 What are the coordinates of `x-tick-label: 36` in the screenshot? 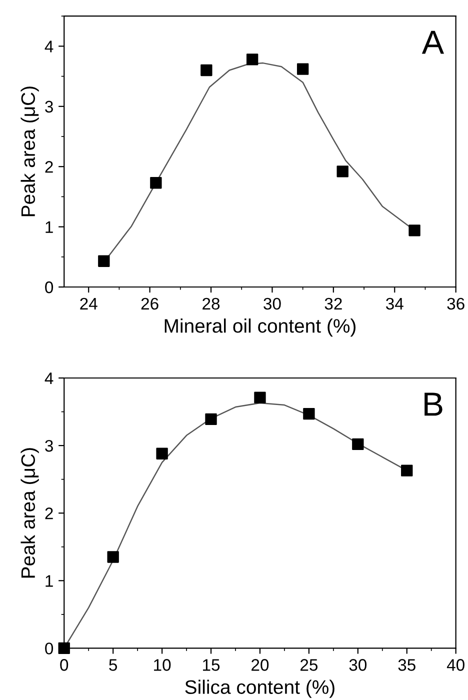 It's located at (455, 304).